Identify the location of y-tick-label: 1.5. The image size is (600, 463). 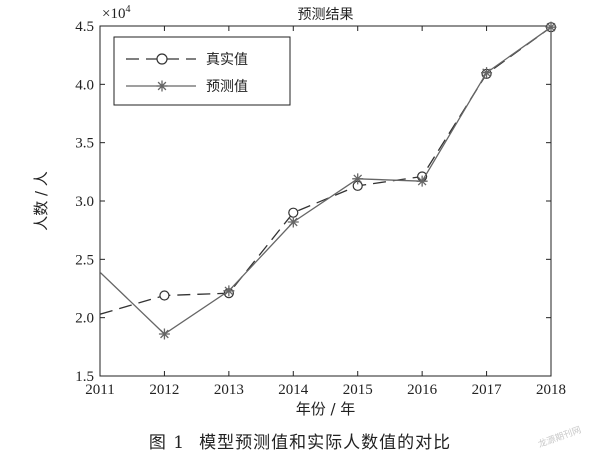
(84, 377).